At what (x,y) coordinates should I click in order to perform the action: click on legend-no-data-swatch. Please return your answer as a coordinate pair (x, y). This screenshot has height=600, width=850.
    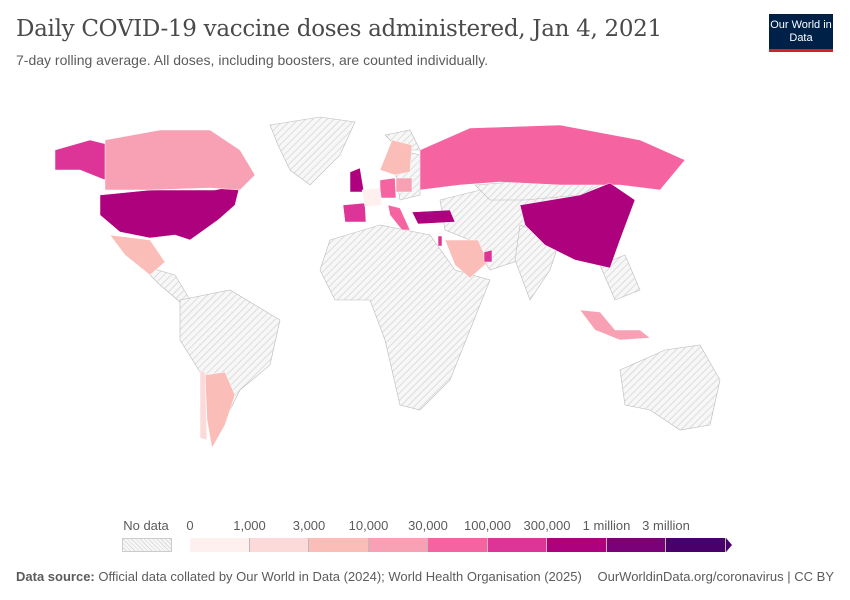
    Looking at the image, I should click on (147, 545).